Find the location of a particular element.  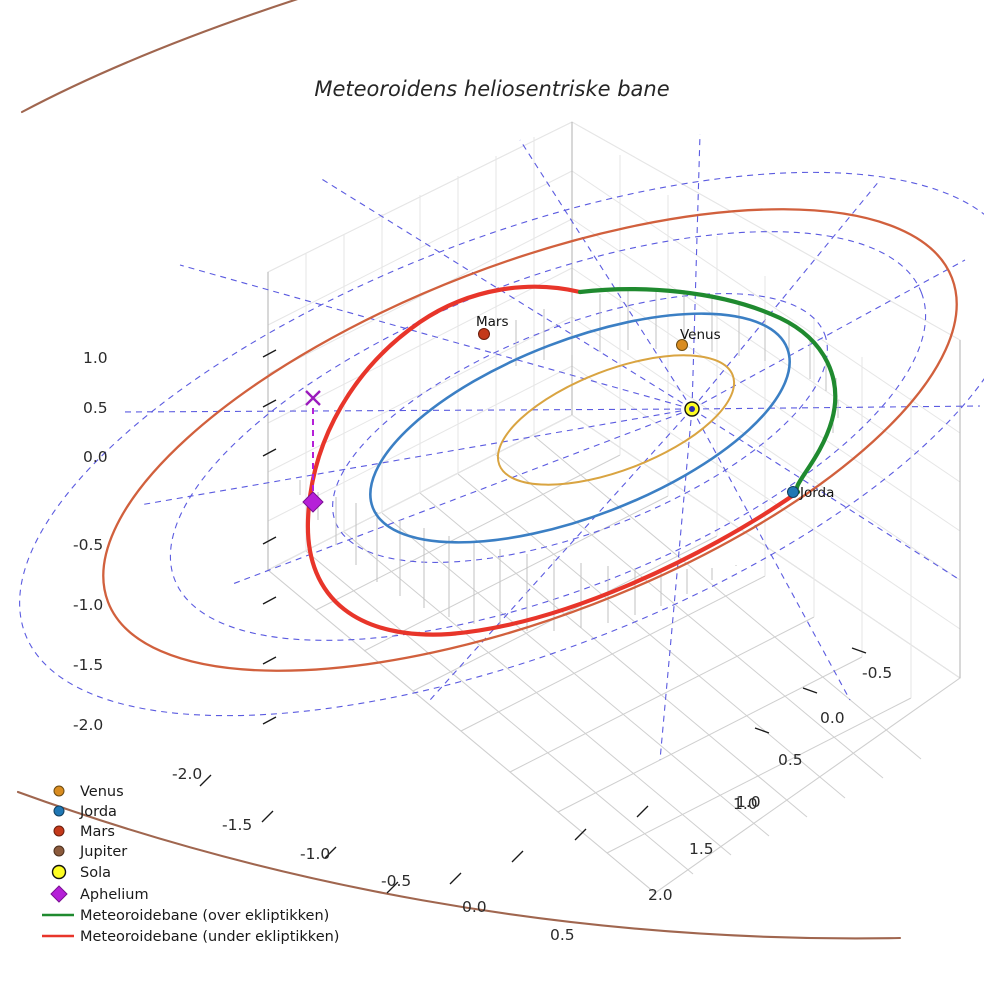

z-tick-5: -1.5 is located at coordinates (88, 665).